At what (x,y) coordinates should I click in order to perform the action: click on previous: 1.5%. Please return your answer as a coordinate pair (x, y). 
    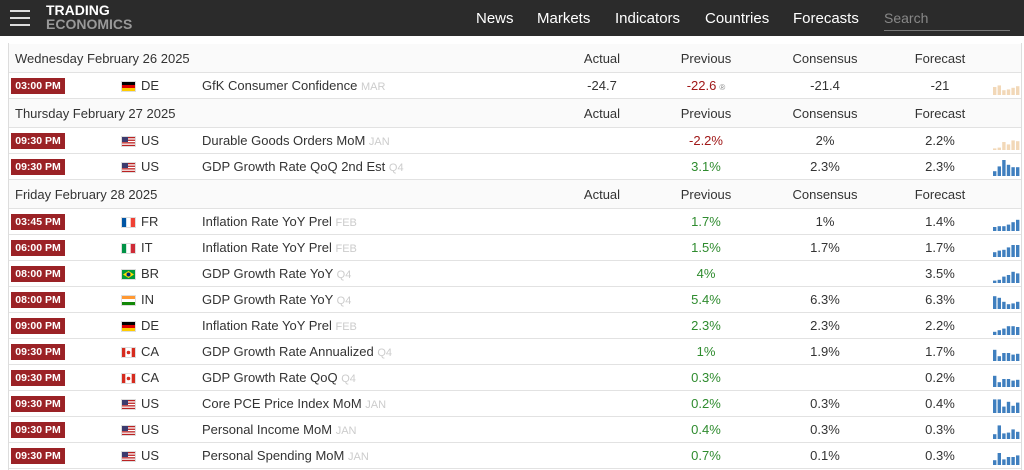
    Looking at the image, I should click on (706, 247).